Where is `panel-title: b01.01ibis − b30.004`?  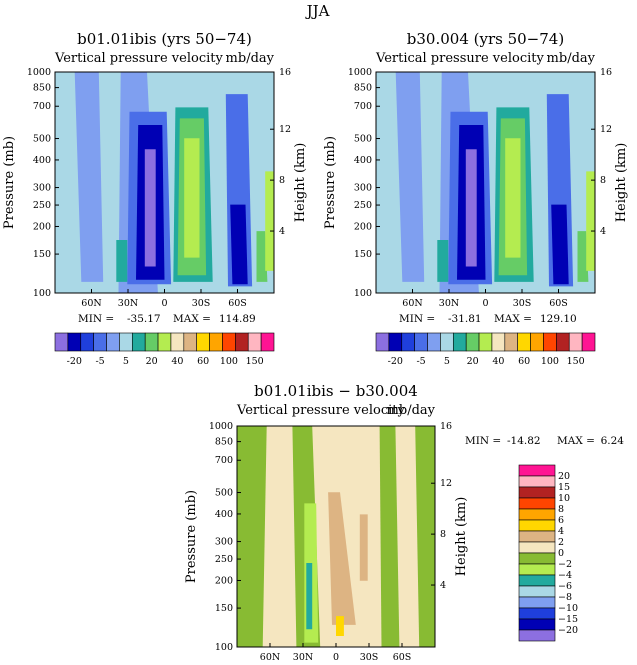 panel-title: b01.01ibis − b30.004 is located at coordinates (336, 391).